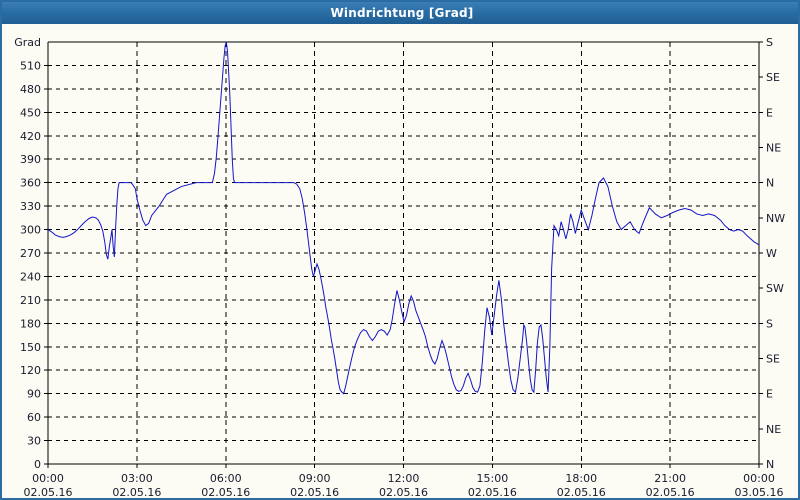 This screenshot has height=500, width=800. Describe the element at coordinates (30, 370) in the screenshot. I see `y-axis-tick-label: 120` at that location.